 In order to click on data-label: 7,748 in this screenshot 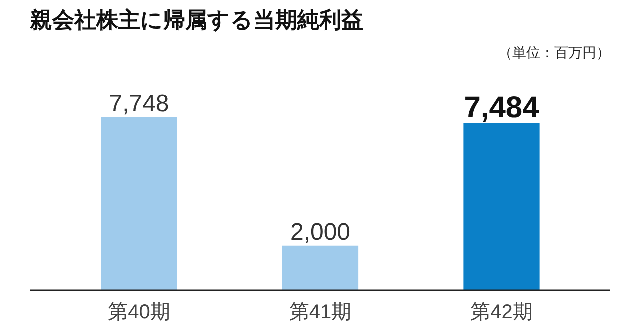, I will do `click(139, 104)`.